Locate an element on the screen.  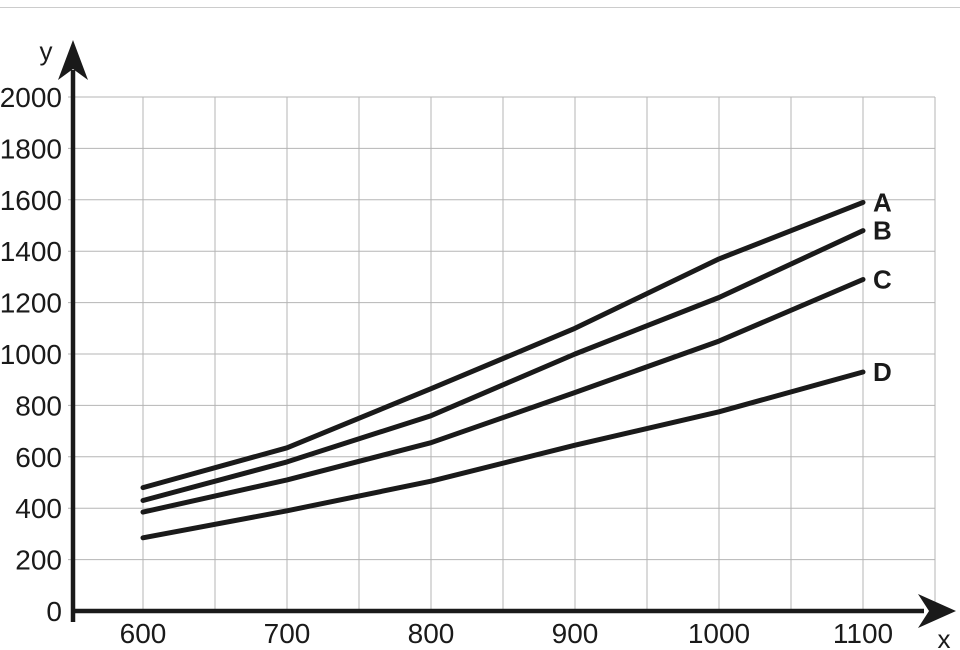
curve-label-C: C is located at coordinates (882, 279).